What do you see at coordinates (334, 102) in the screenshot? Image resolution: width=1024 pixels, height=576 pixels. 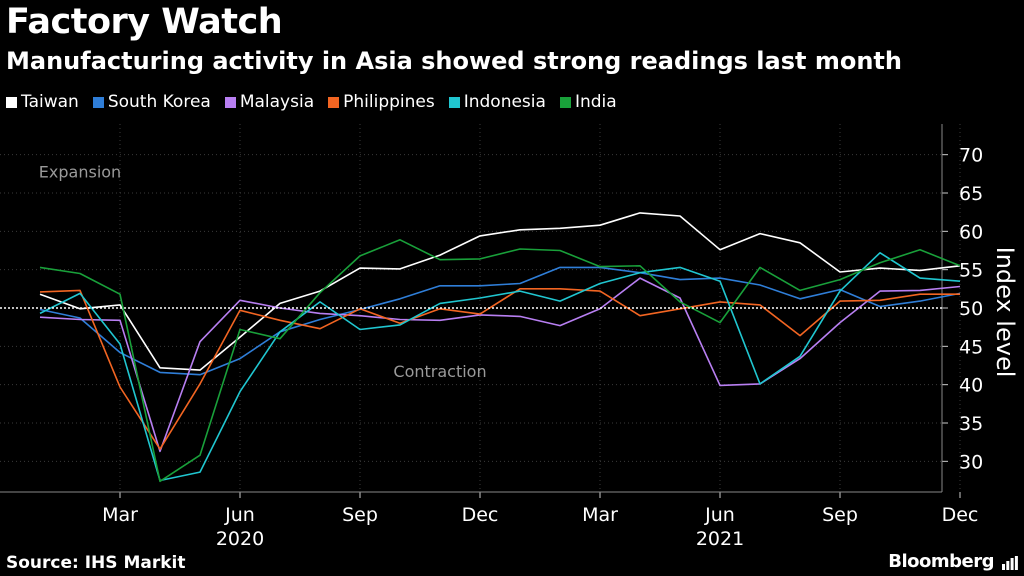 I see `legend-swatch-philippines` at bounding box center [334, 102].